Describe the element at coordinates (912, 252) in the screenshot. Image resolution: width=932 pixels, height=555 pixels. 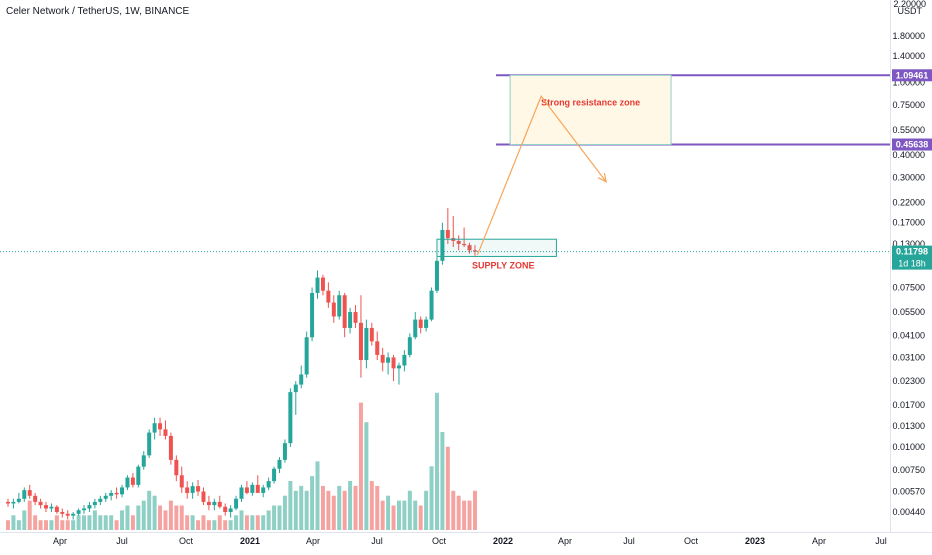
I see `last-price-label: 0.11798` at that location.